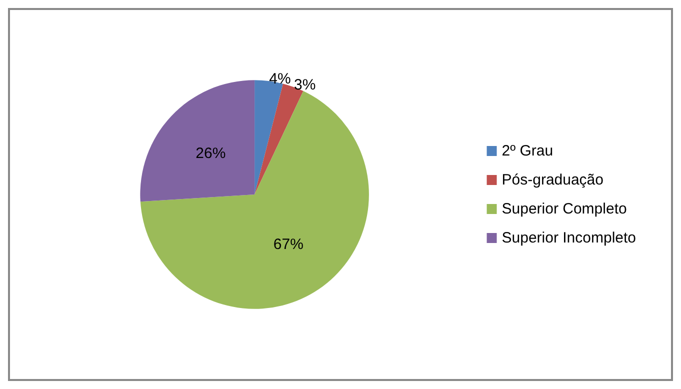  Describe the element at coordinates (528, 151) in the screenshot. I see `legend-label: 2º Grau` at that location.